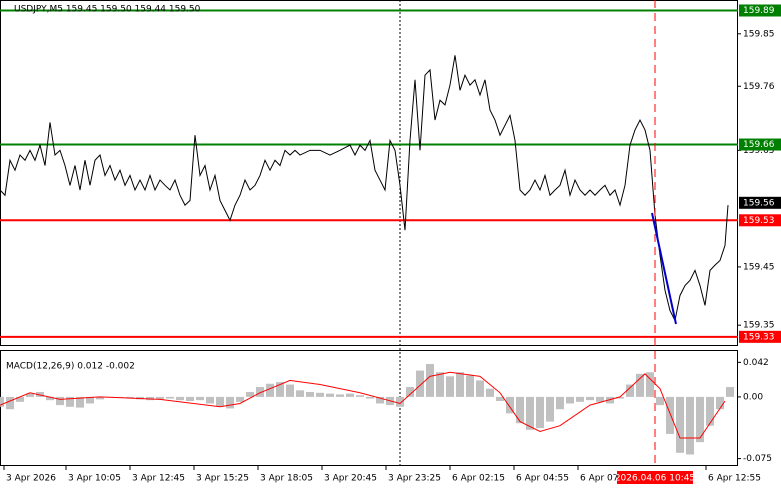 The width and height of the screenshot is (781, 489). I want to click on x-tick-label: 3 Apr 20:45, so click(350, 479).